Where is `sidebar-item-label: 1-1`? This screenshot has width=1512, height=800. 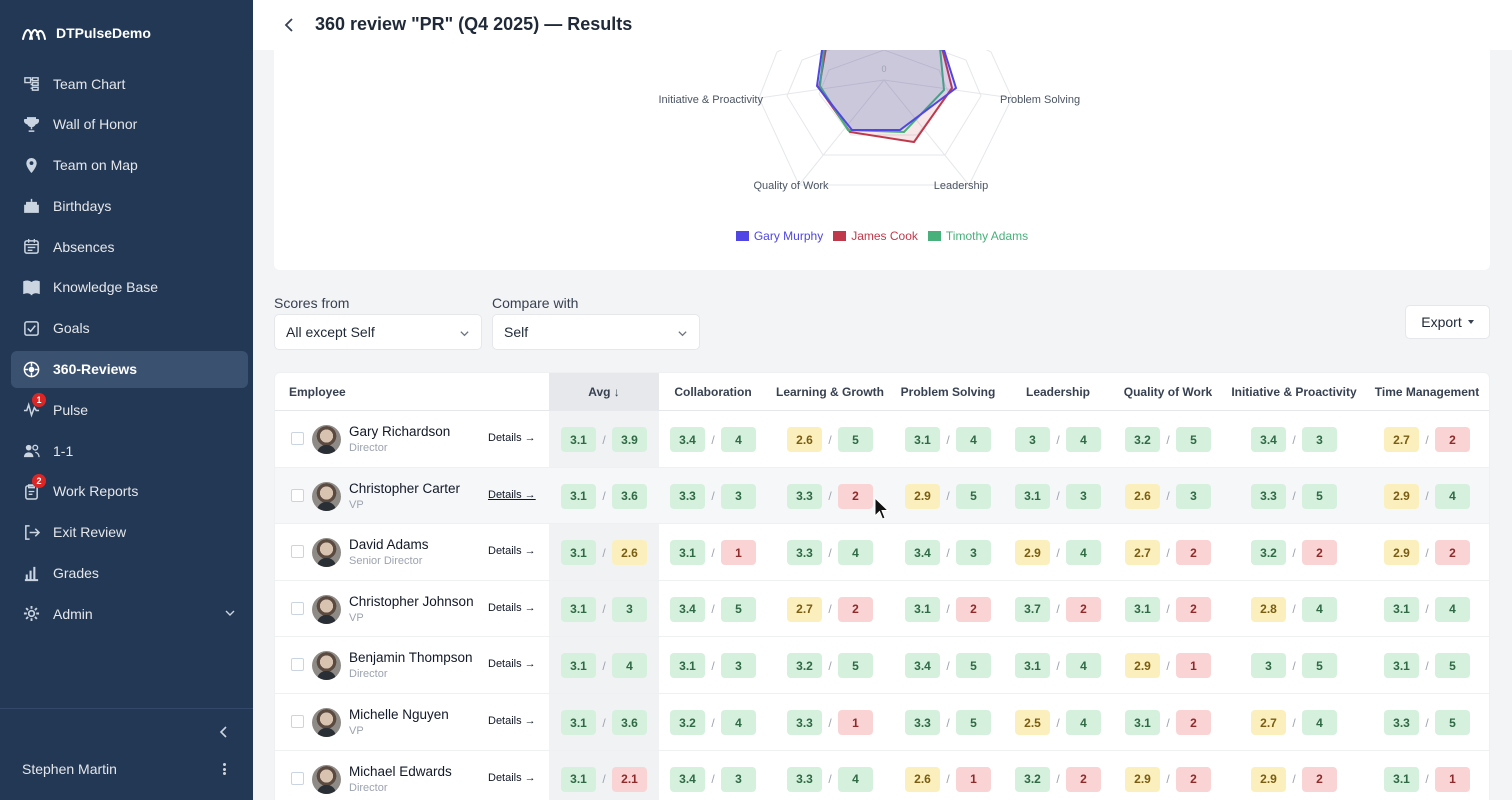 sidebar-item-label: 1-1 is located at coordinates (63, 450).